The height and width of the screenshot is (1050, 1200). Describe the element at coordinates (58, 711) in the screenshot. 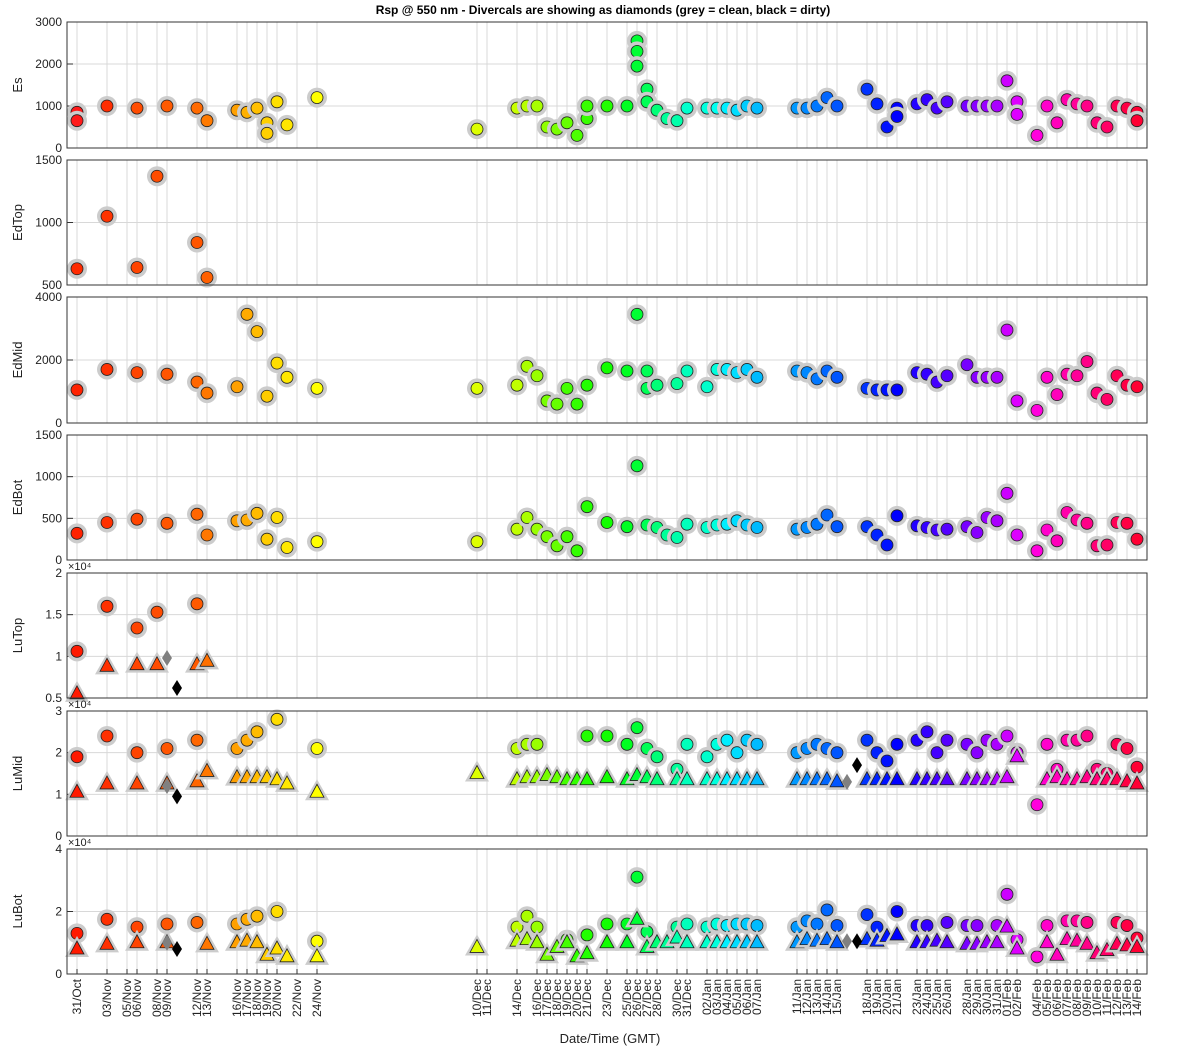

I see `y-tick-label: 3` at that location.